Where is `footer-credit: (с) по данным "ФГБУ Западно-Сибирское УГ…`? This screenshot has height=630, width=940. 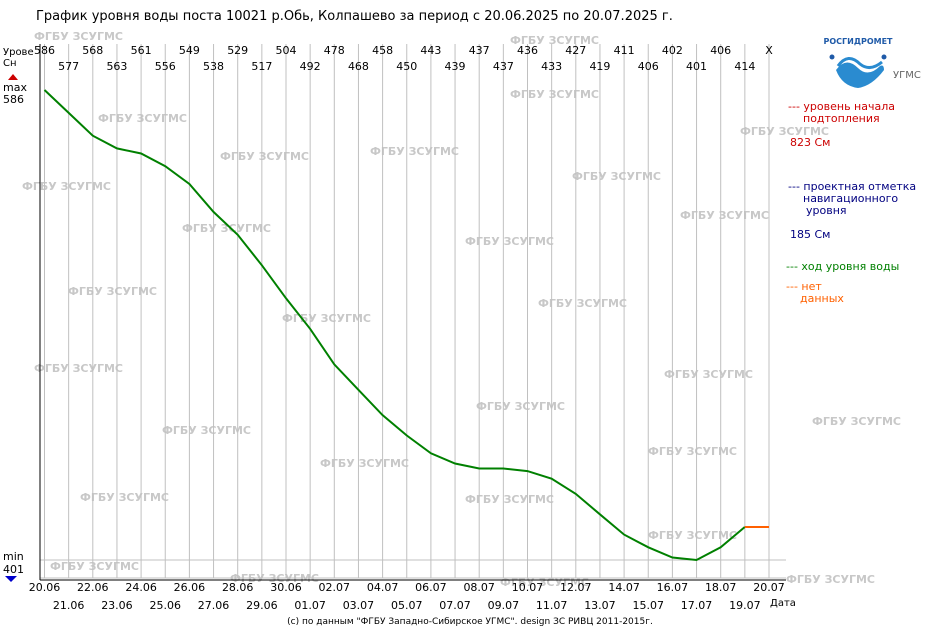
footer-credit: (с) по данным "ФГБУ Западно-Сибирское УГ… is located at coordinates (470, 622).